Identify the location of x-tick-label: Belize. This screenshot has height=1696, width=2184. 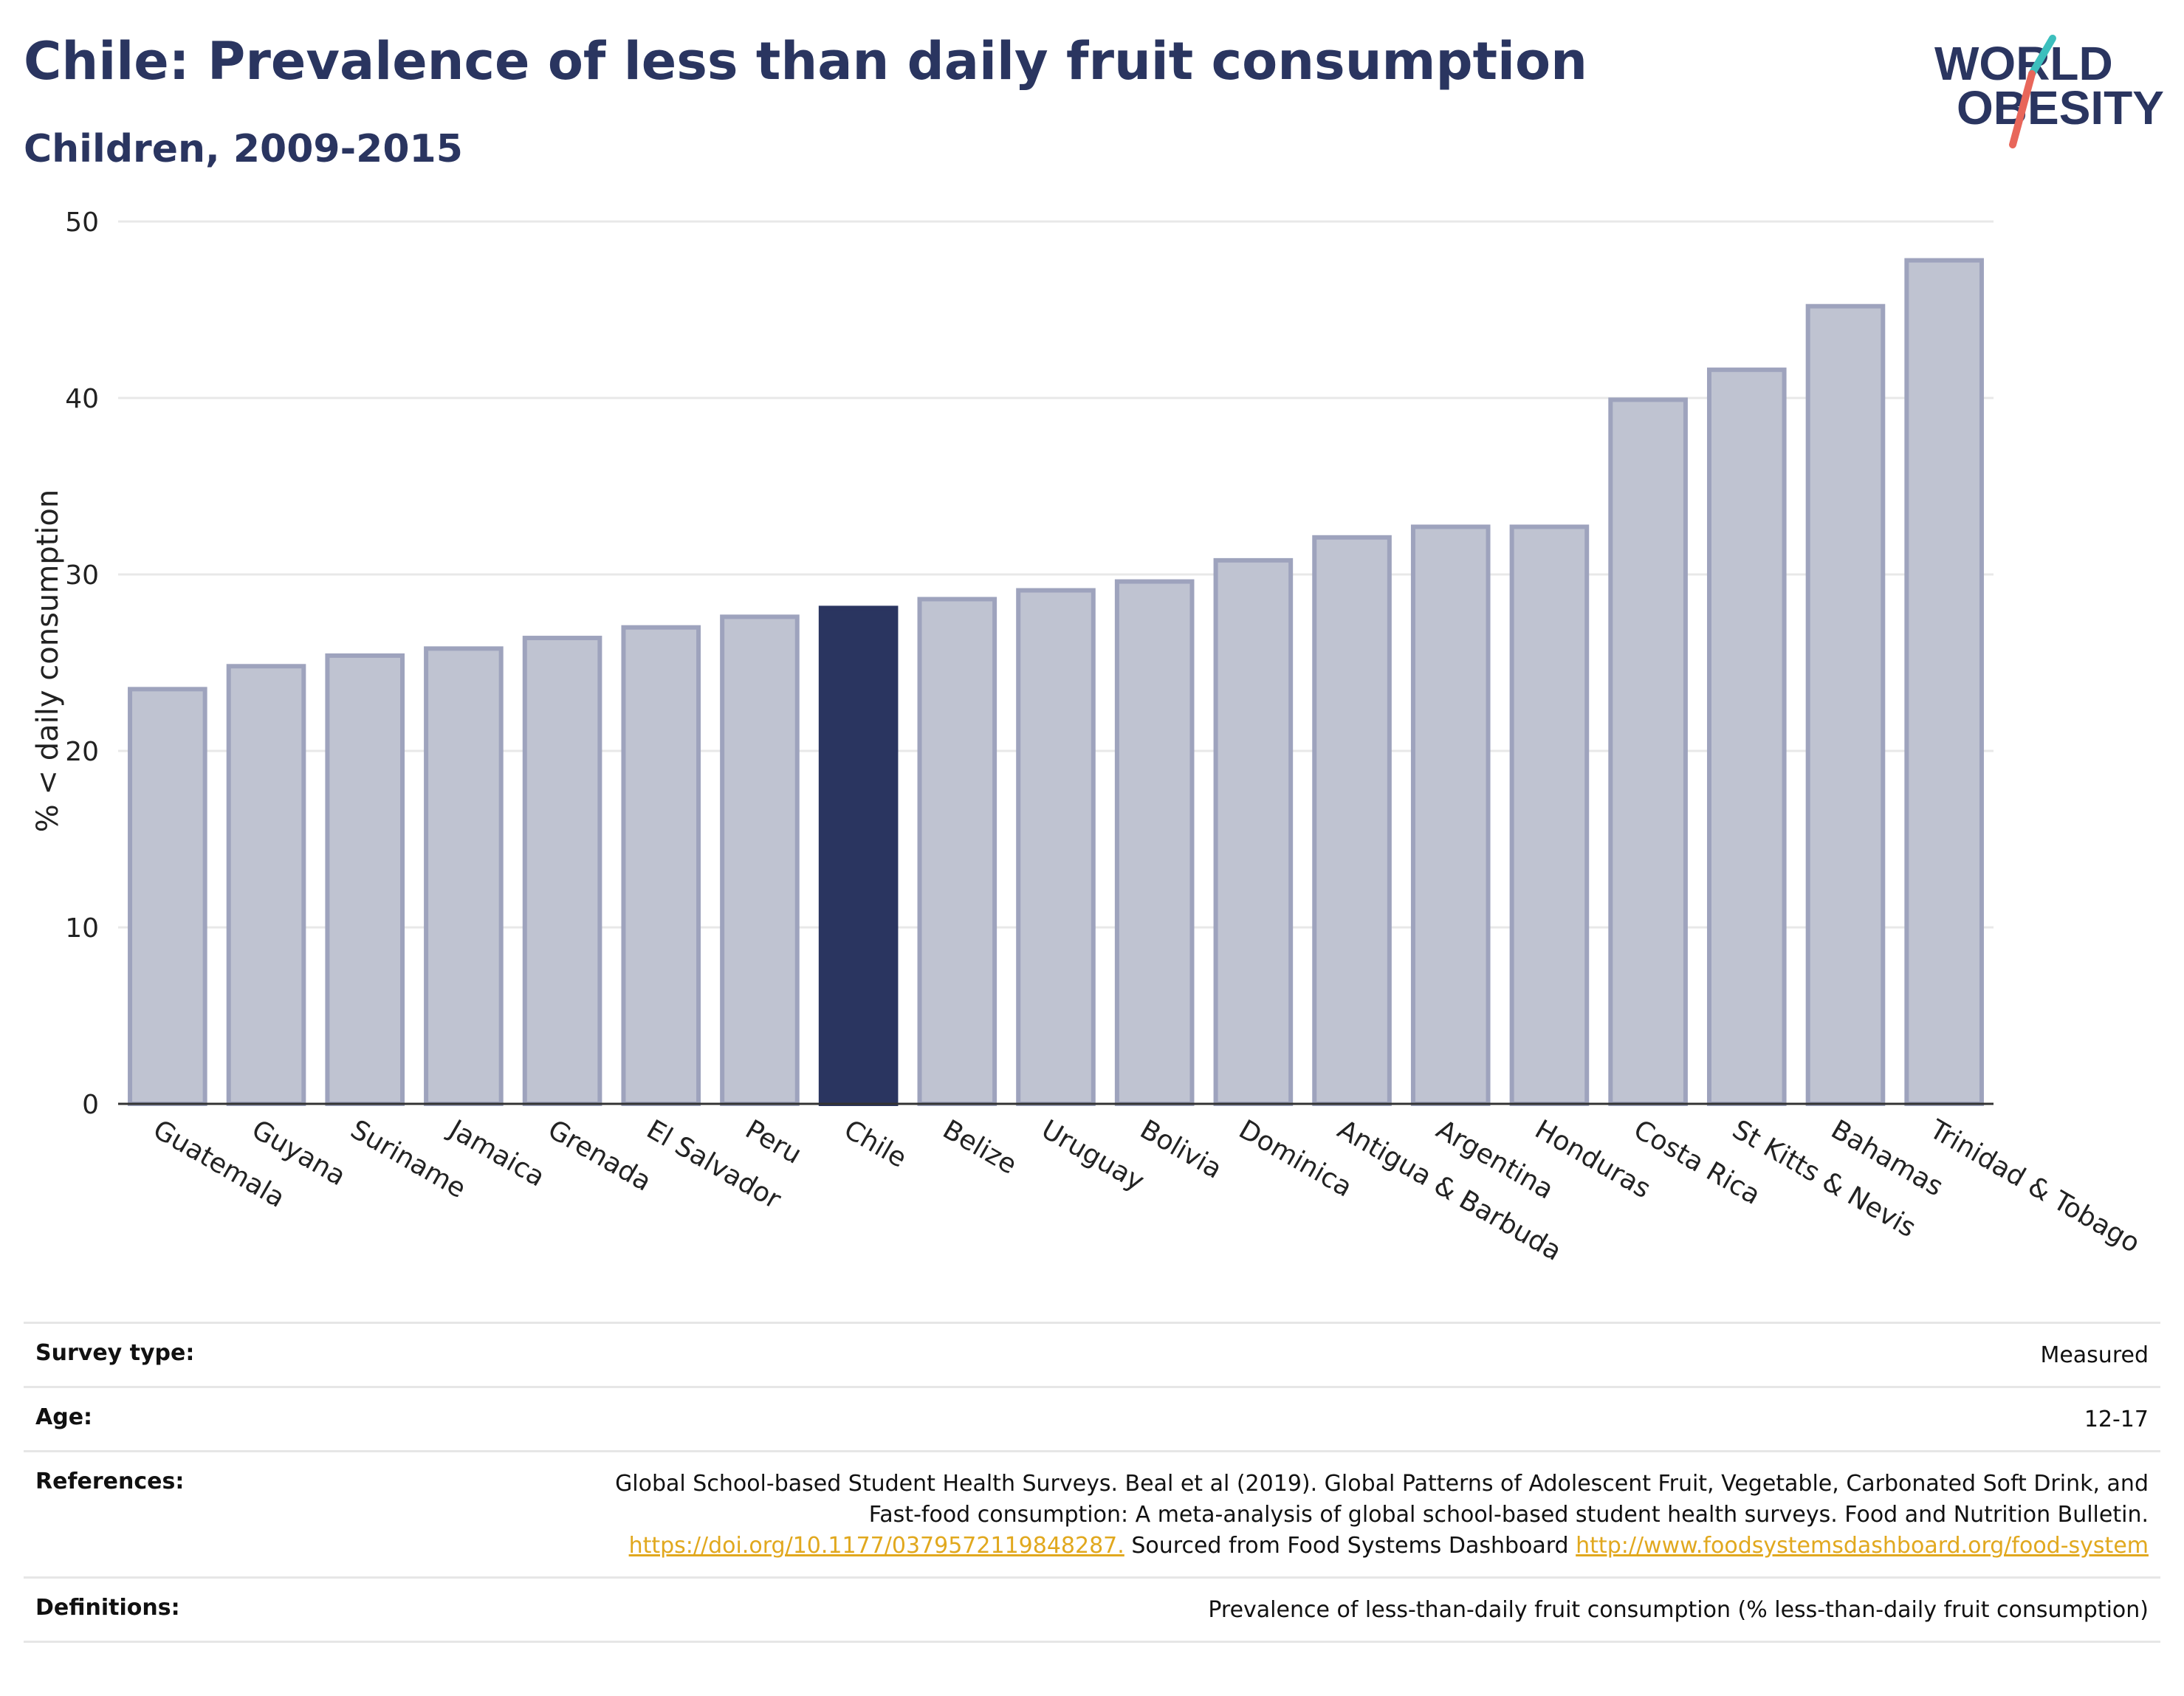
(980, 1147).